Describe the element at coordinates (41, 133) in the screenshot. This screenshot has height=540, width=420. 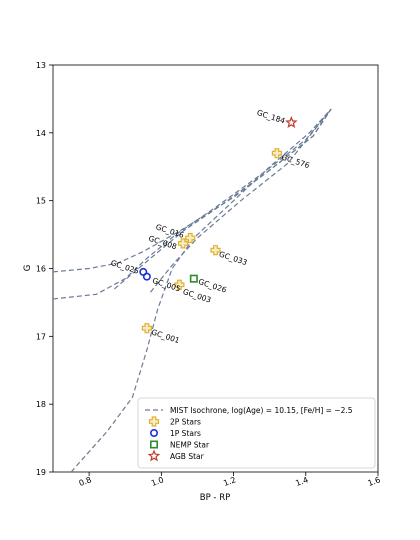
I see `y-tick-label: 14` at that location.